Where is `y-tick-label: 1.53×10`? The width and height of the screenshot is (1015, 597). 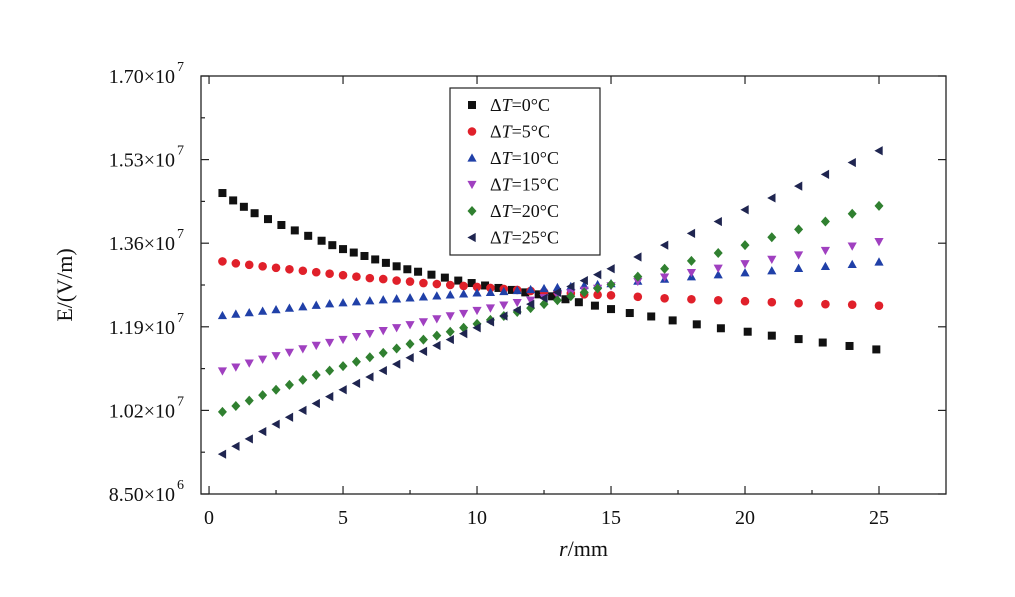
y-tick-label: 1.53×10 is located at coordinates (142, 161).